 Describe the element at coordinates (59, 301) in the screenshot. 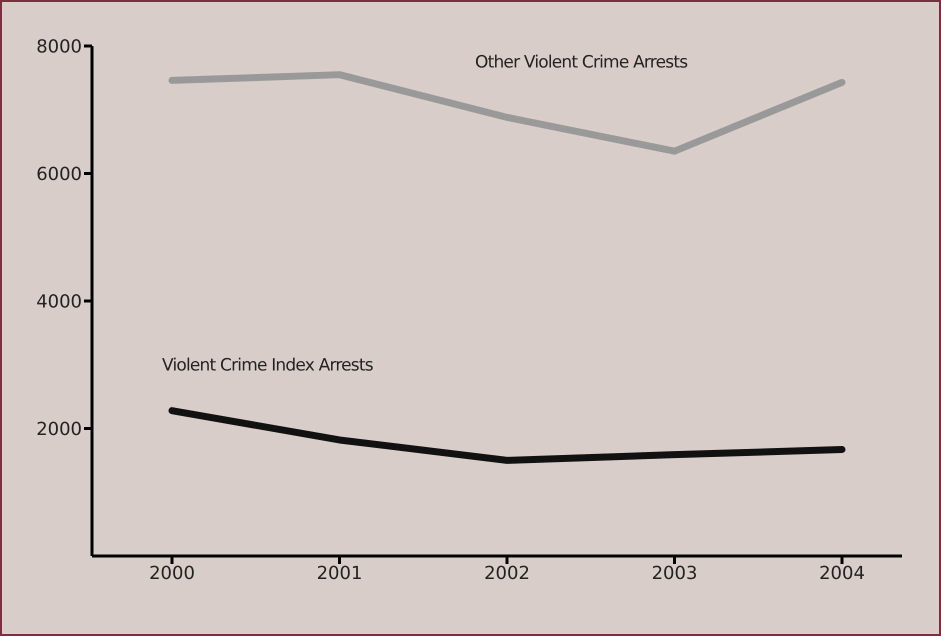

I see `y-tick-label: 4000` at that location.